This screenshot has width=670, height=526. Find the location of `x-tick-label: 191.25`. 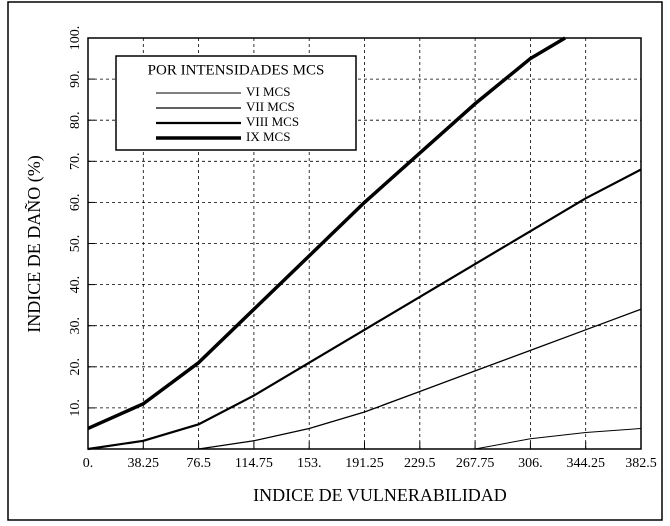

x-tick-label: 191.25 is located at coordinates (364, 463).